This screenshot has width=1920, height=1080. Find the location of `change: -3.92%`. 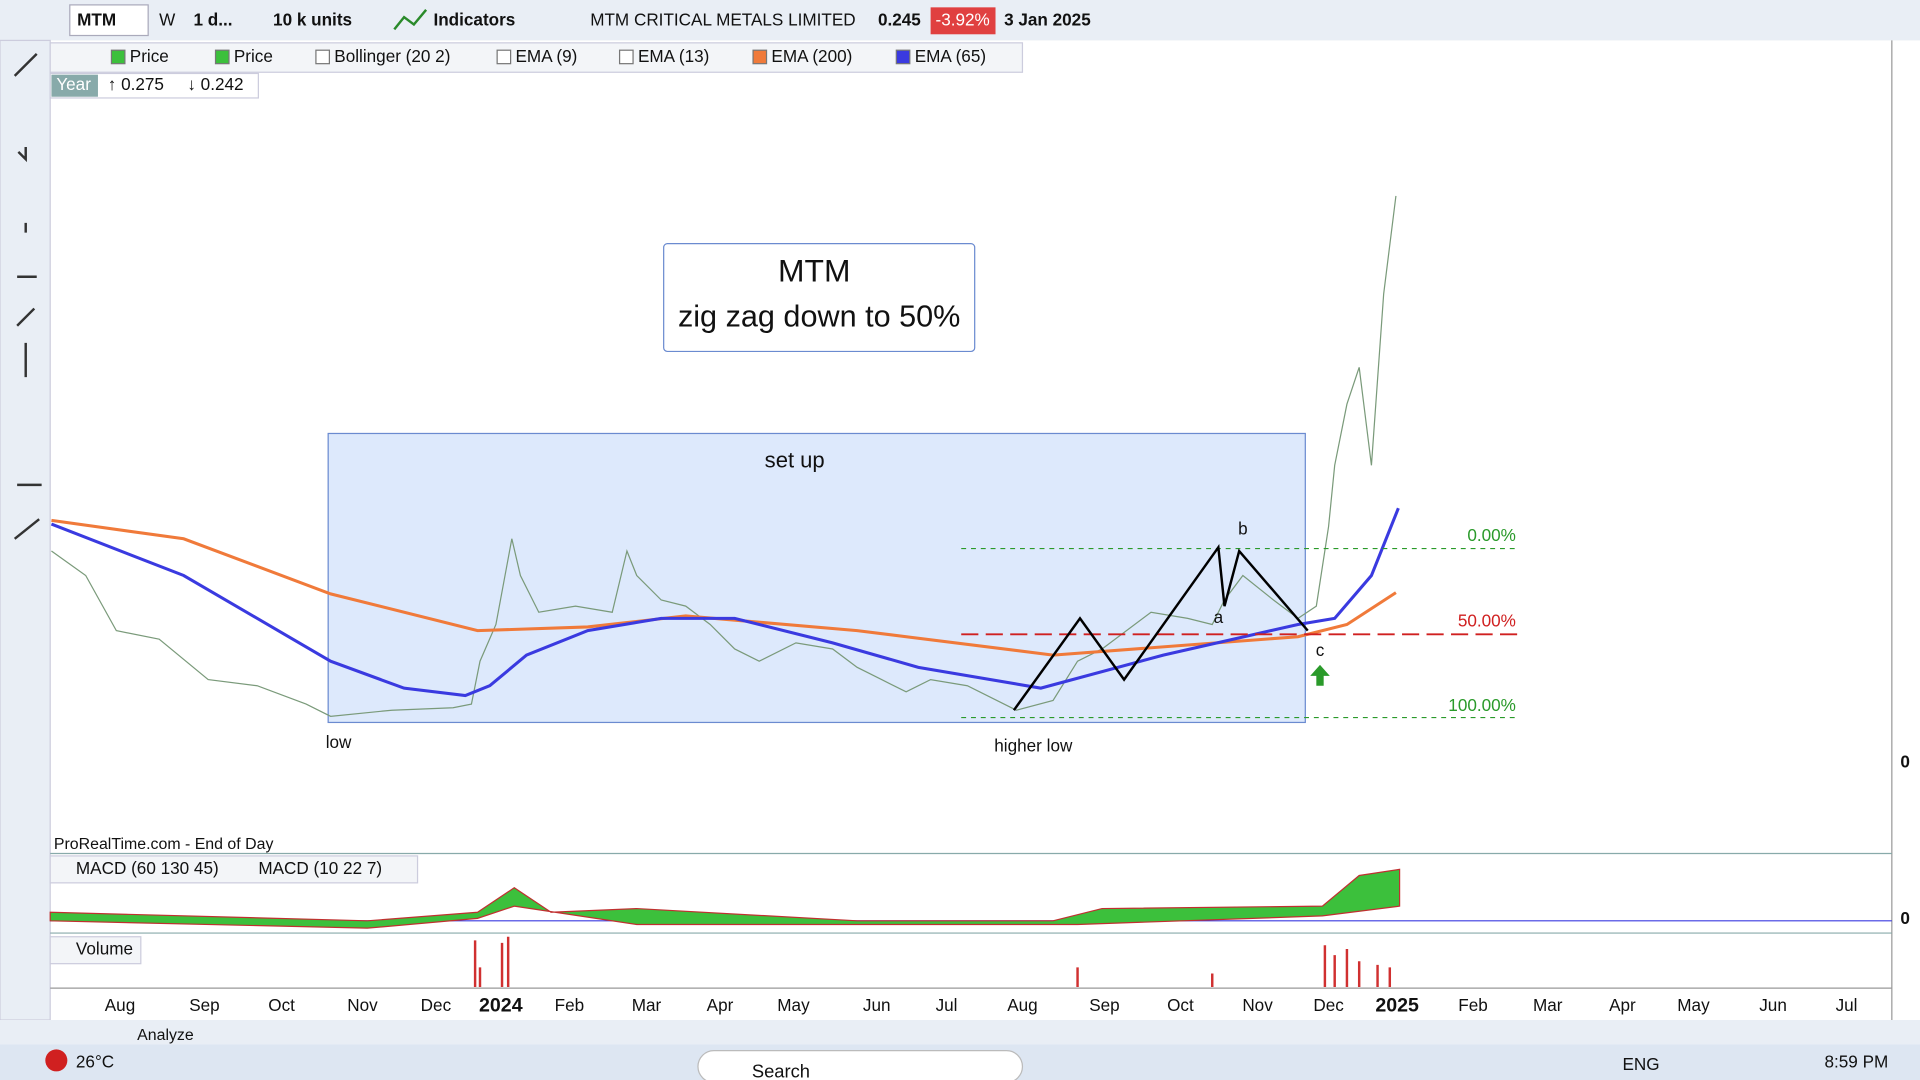

change: -3.92% is located at coordinates (963, 19).